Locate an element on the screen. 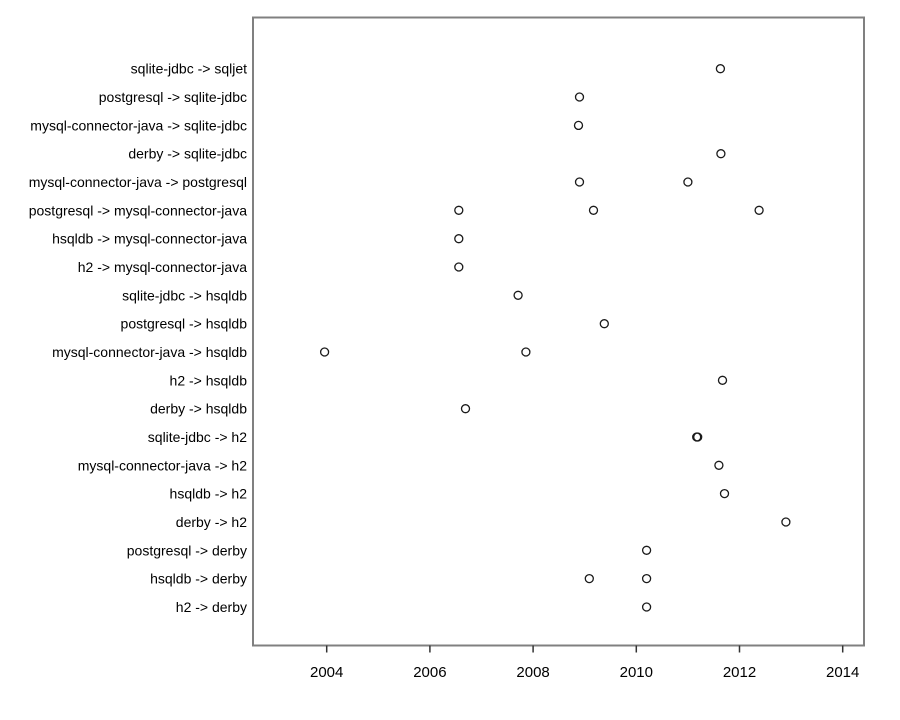 This screenshot has width=900, height=720. category-label: derby -> sqlite-jdbc is located at coordinates (187, 154).